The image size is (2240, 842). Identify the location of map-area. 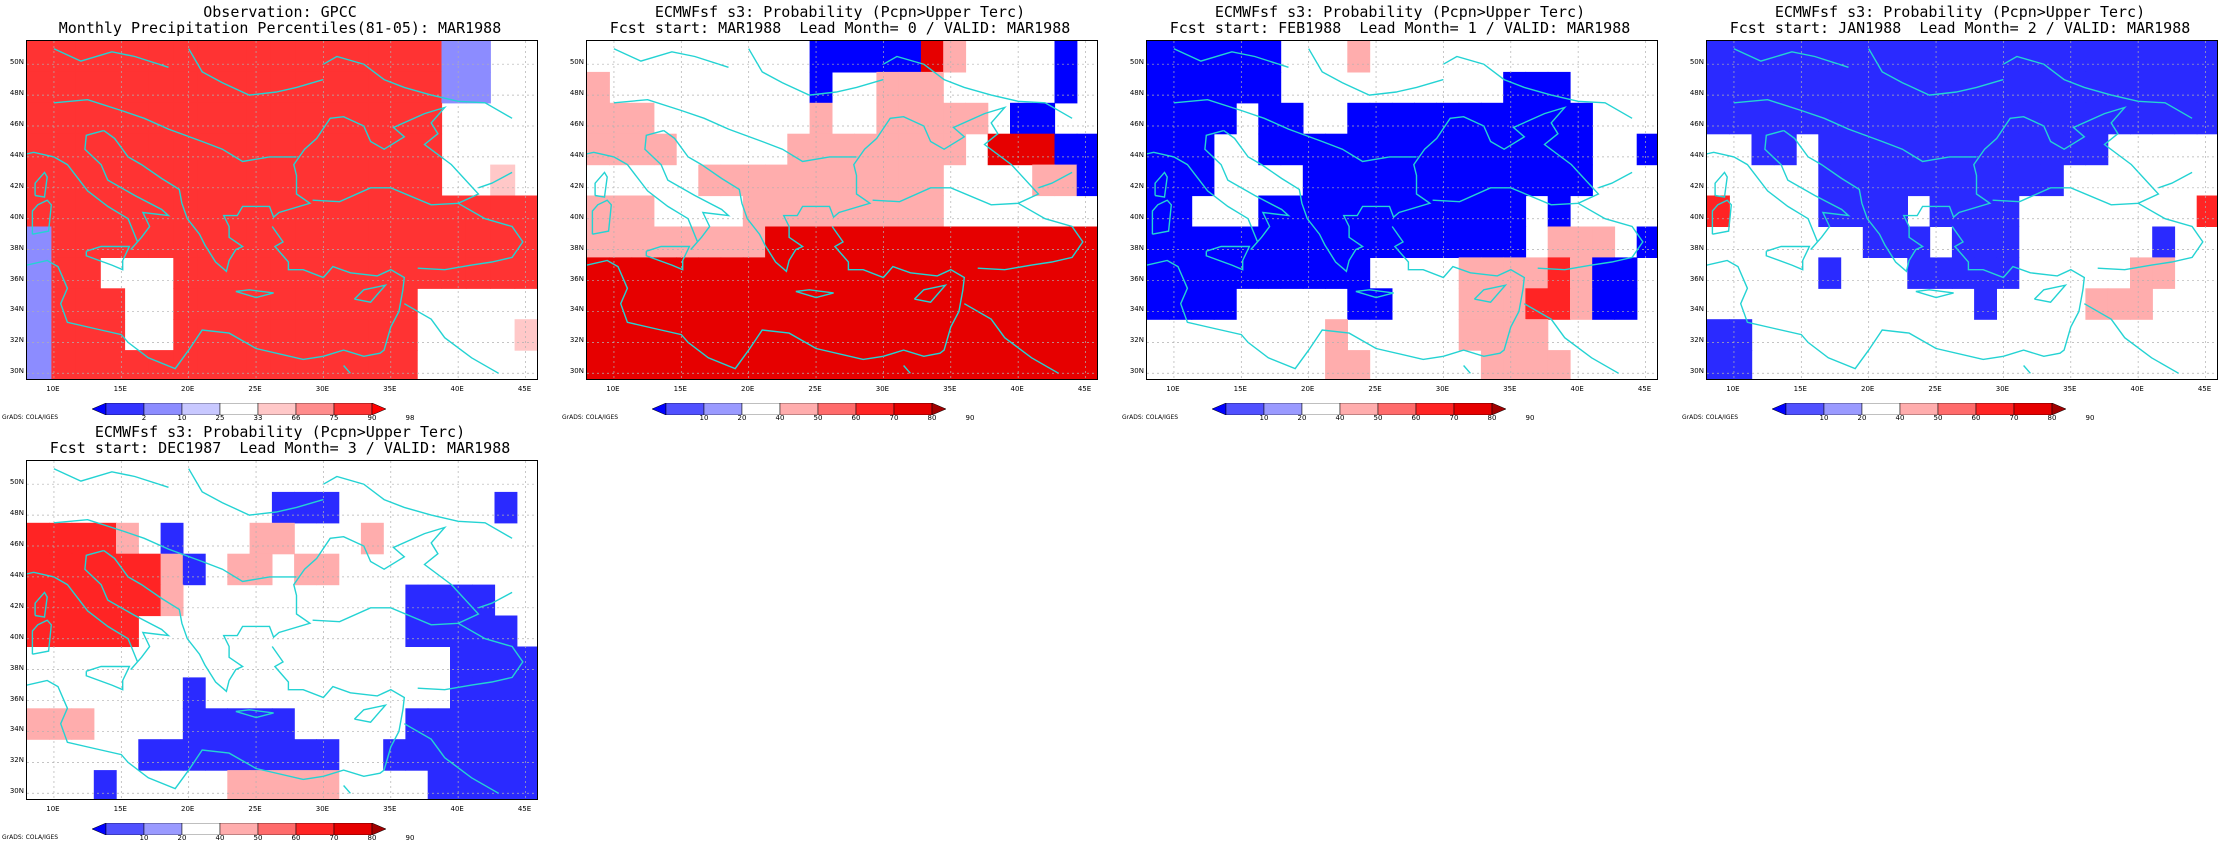
(842, 210).